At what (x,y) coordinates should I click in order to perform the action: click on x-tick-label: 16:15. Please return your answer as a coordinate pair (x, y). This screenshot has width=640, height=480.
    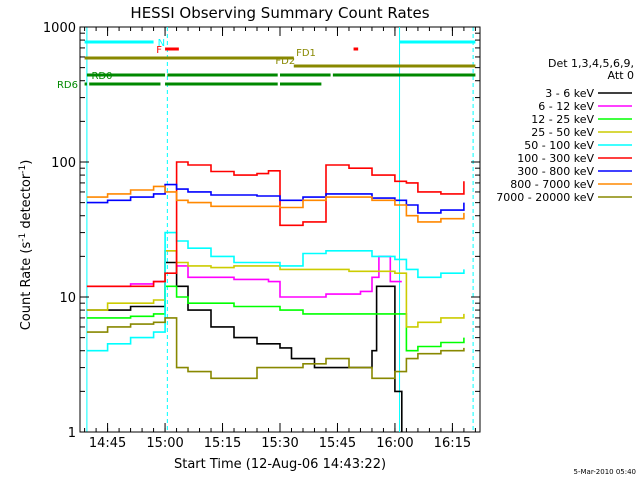
    Looking at the image, I should click on (452, 443).